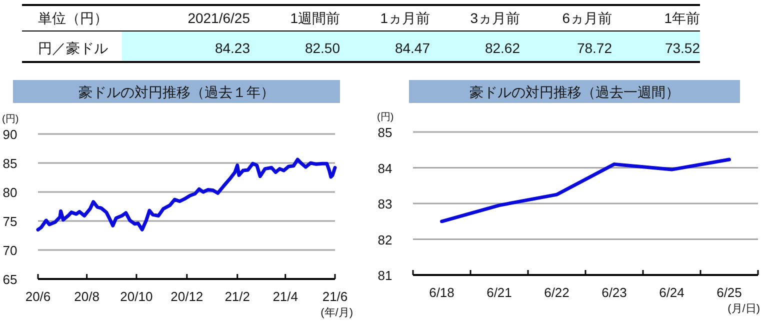 The image size is (764, 322). Describe the element at coordinates (385, 240) in the screenshot. I see `y-tick-label: 82` at that location.